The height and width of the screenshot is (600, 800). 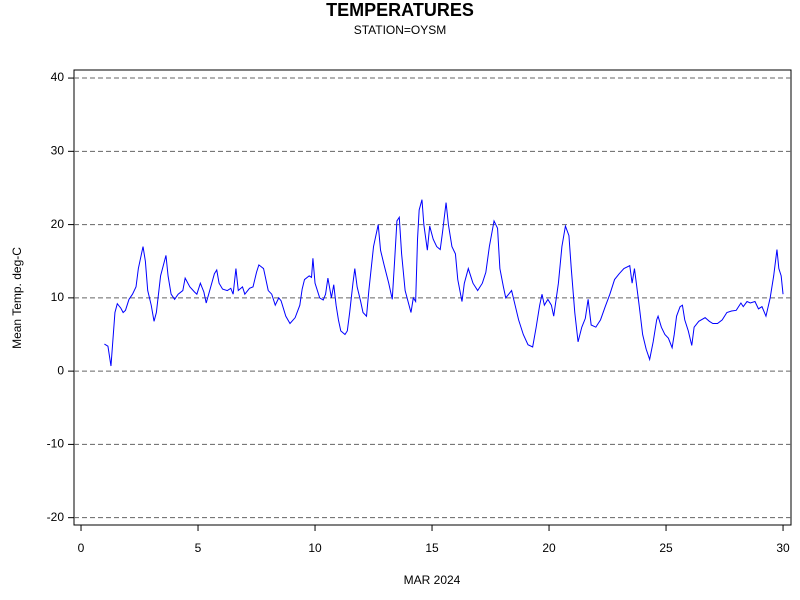 I want to click on y-tick-label: 0, so click(x=60, y=370).